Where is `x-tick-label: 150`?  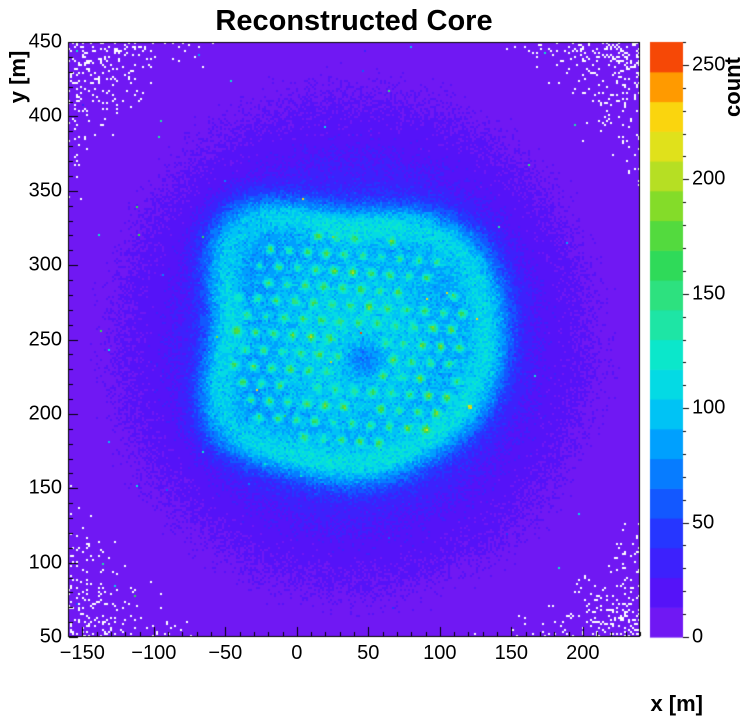
x-tick-label: 150 is located at coordinates (511, 653).